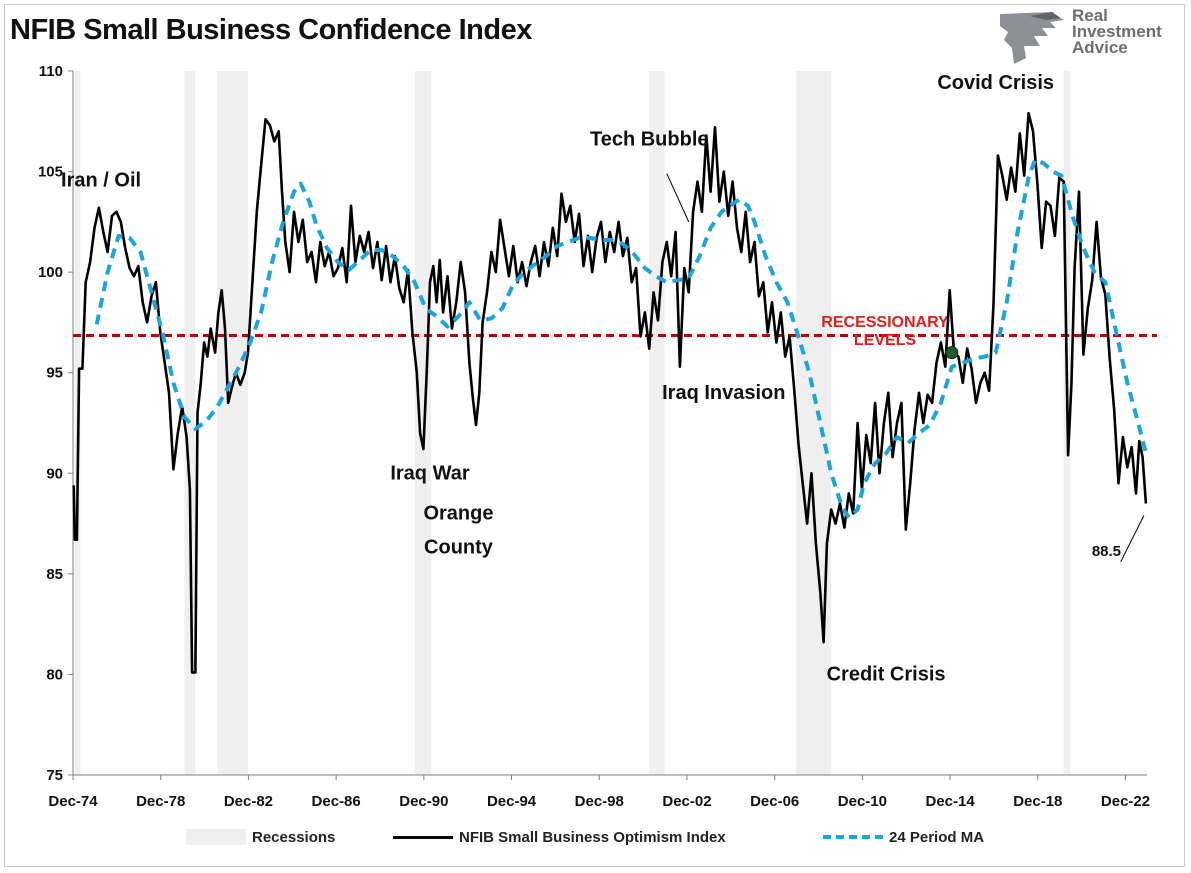  Describe the element at coordinates (423, 801) in the screenshot. I see `x-tick-label: Dec-90` at that location.